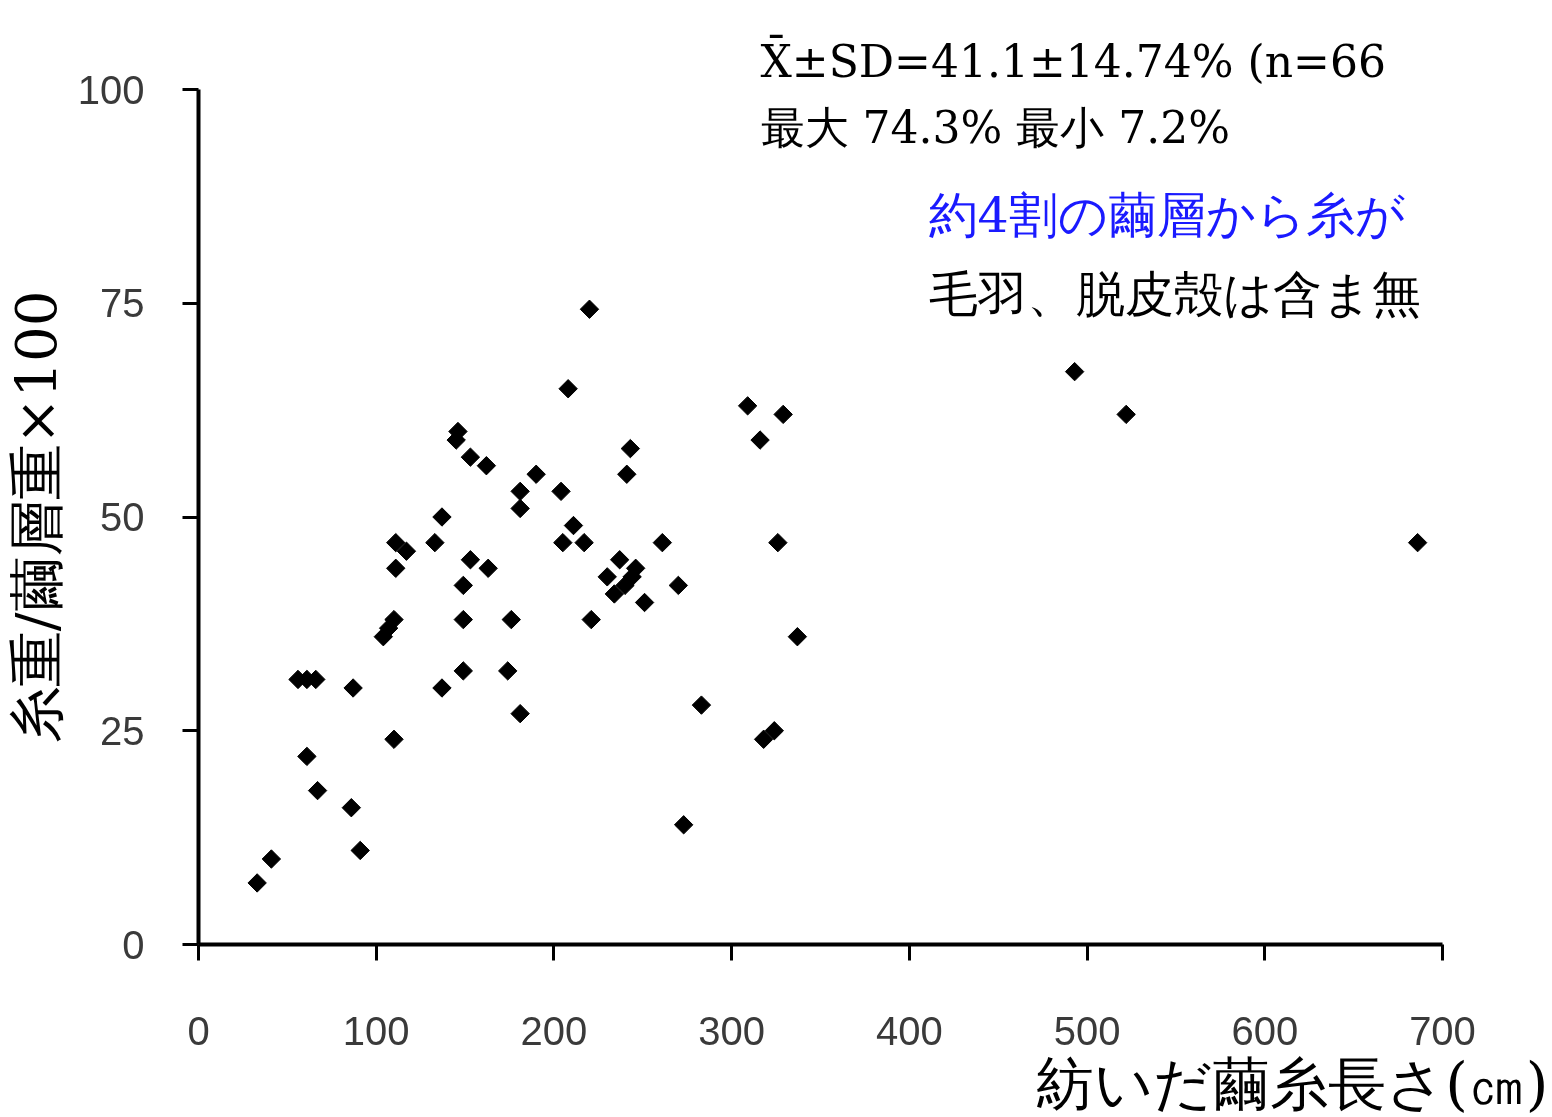 The width and height of the screenshot is (1552, 1117). Describe the element at coordinates (1174, 294) in the screenshot. I see `annotation: 毛羽、脱皮殻は含ま無` at that location.